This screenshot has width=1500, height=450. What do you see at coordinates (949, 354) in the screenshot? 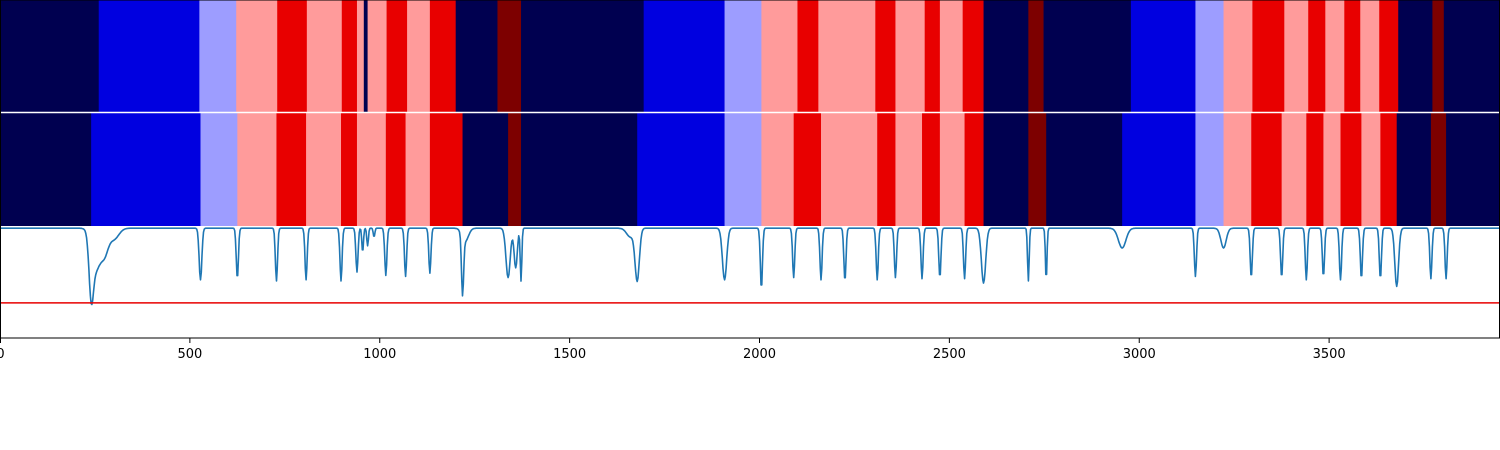
I see `x-tick-label: 2500` at bounding box center [949, 354].